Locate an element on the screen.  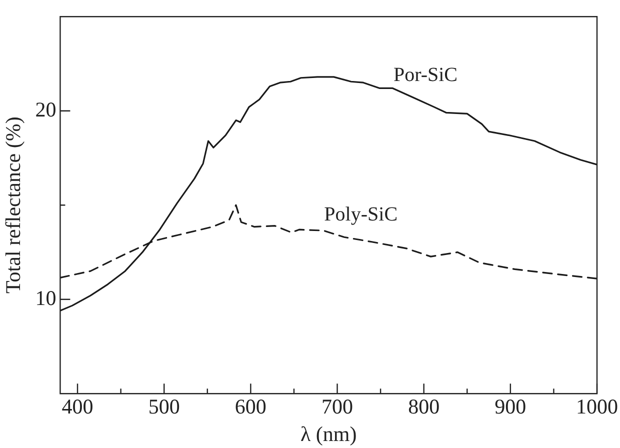
x-tick-label: 800 is located at coordinates (424, 406).